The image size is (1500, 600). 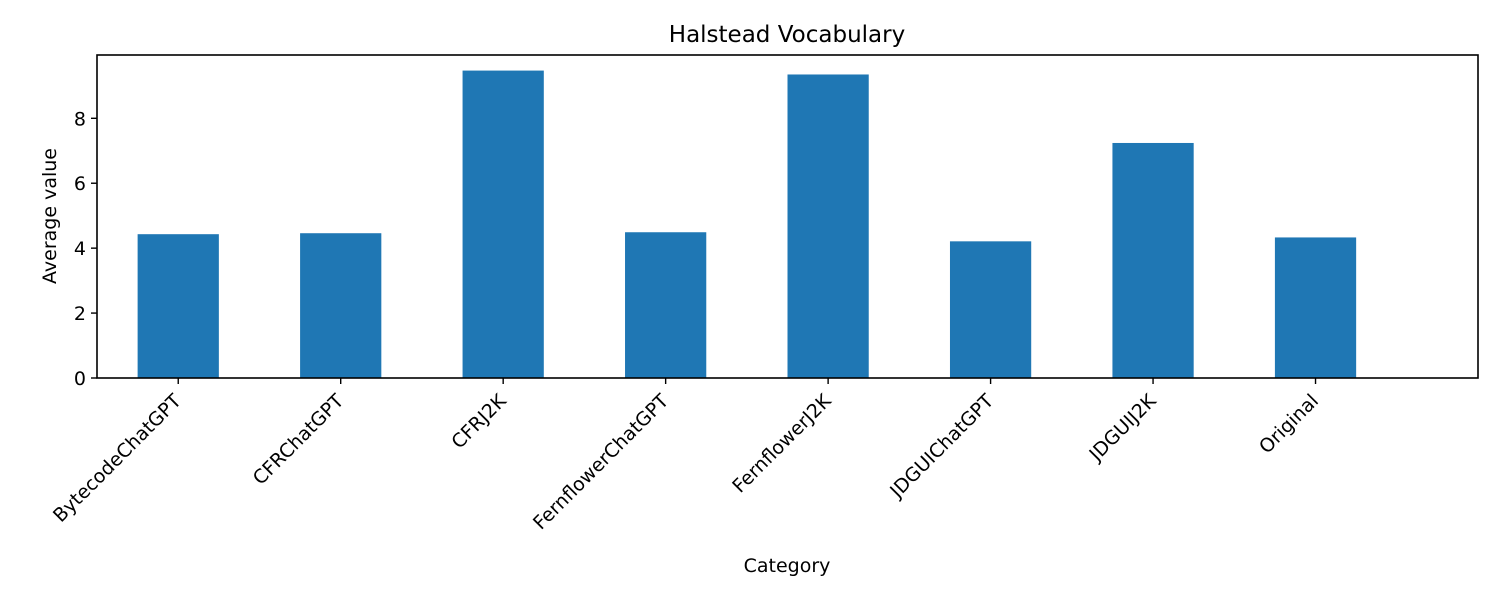 What do you see at coordinates (1153, 260) in the screenshot?
I see `bar-JDGUIJ2K` at bounding box center [1153, 260].